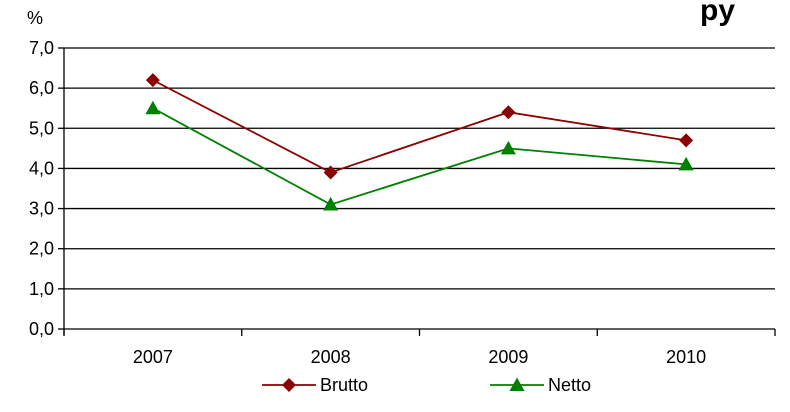 Image resolution: width=790 pixels, height=412 pixels. Describe the element at coordinates (153, 357) in the screenshot. I see `x-tick-label: 2007` at that location.